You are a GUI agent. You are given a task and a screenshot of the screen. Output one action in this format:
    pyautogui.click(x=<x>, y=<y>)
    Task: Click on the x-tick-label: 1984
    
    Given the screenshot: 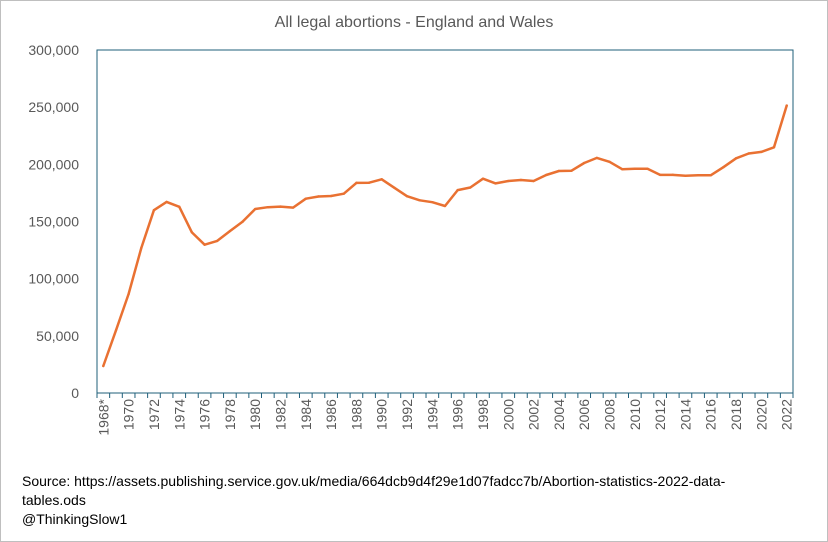 What is the action you would take?
    pyautogui.click(x=306, y=414)
    